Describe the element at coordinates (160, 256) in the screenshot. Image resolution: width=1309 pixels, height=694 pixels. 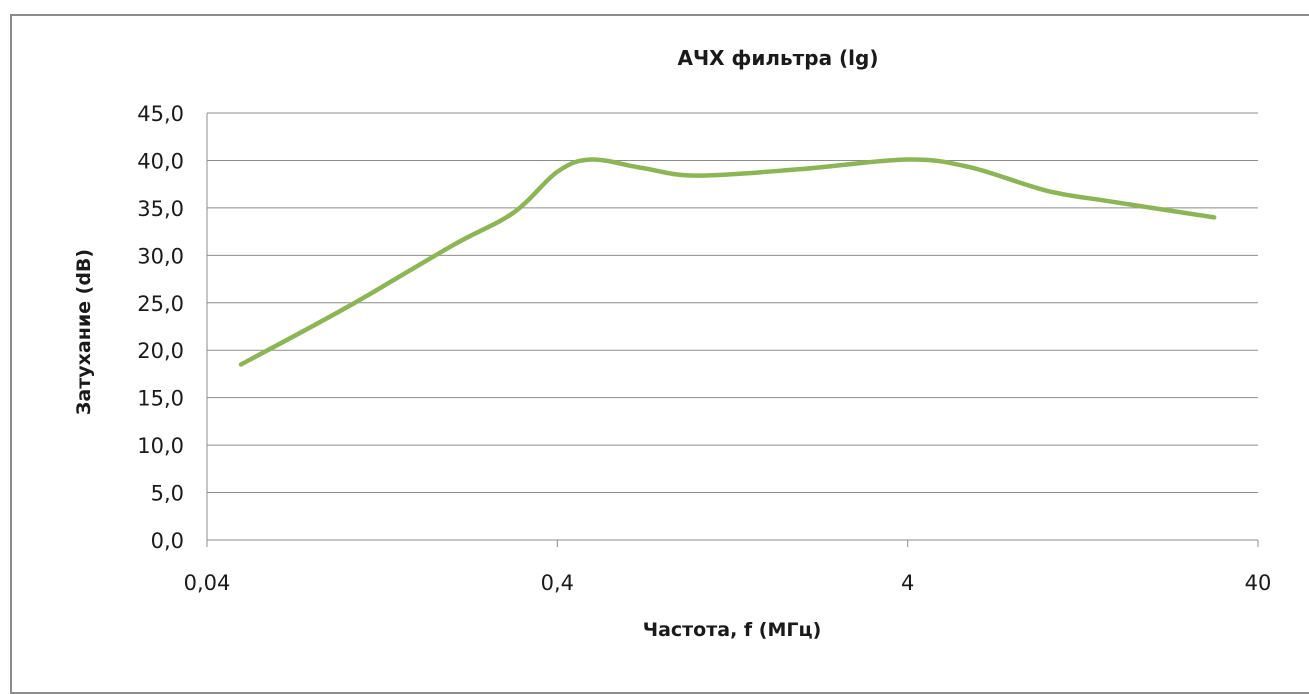
I see `y-tick-label: 30,0` at that location.